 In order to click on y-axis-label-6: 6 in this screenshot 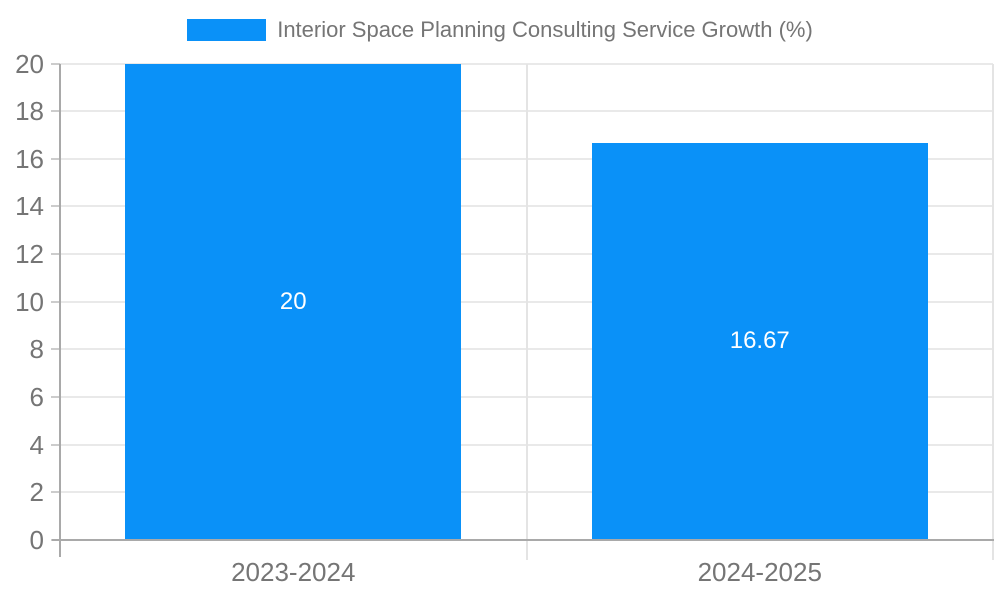, I will do `click(36, 397)`.